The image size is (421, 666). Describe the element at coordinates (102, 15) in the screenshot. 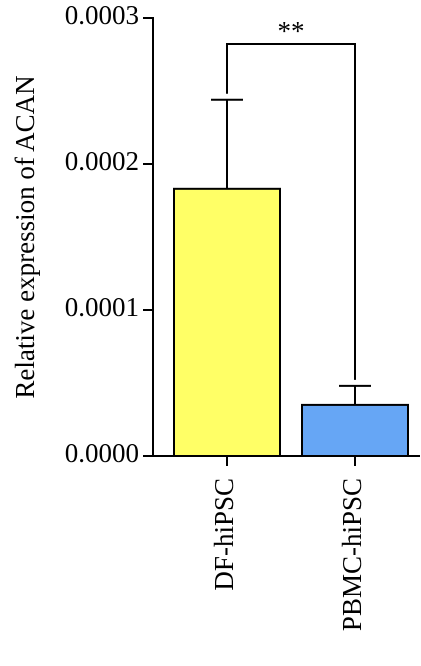

I see `y-tick-label: 0.0003` at that location.